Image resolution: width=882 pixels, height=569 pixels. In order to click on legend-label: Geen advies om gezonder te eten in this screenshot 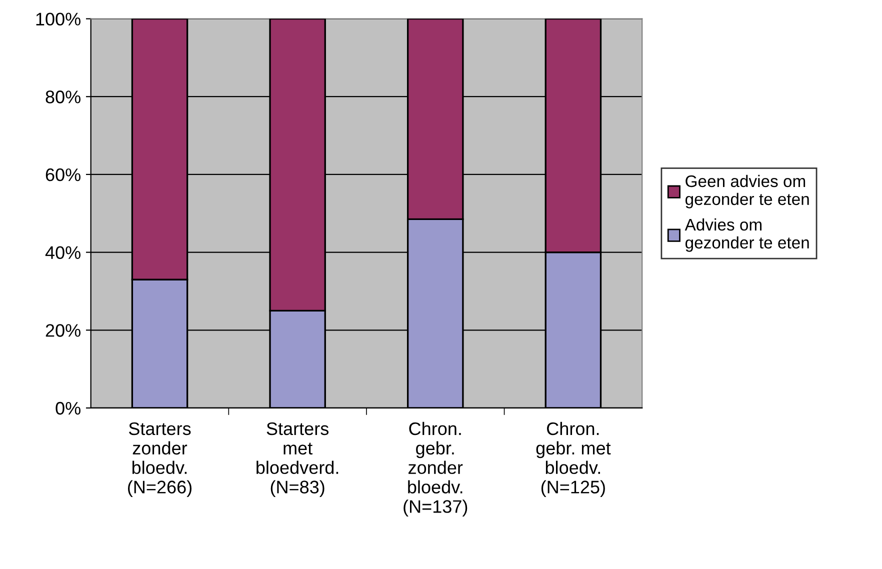, I will do `click(747, 191)`.